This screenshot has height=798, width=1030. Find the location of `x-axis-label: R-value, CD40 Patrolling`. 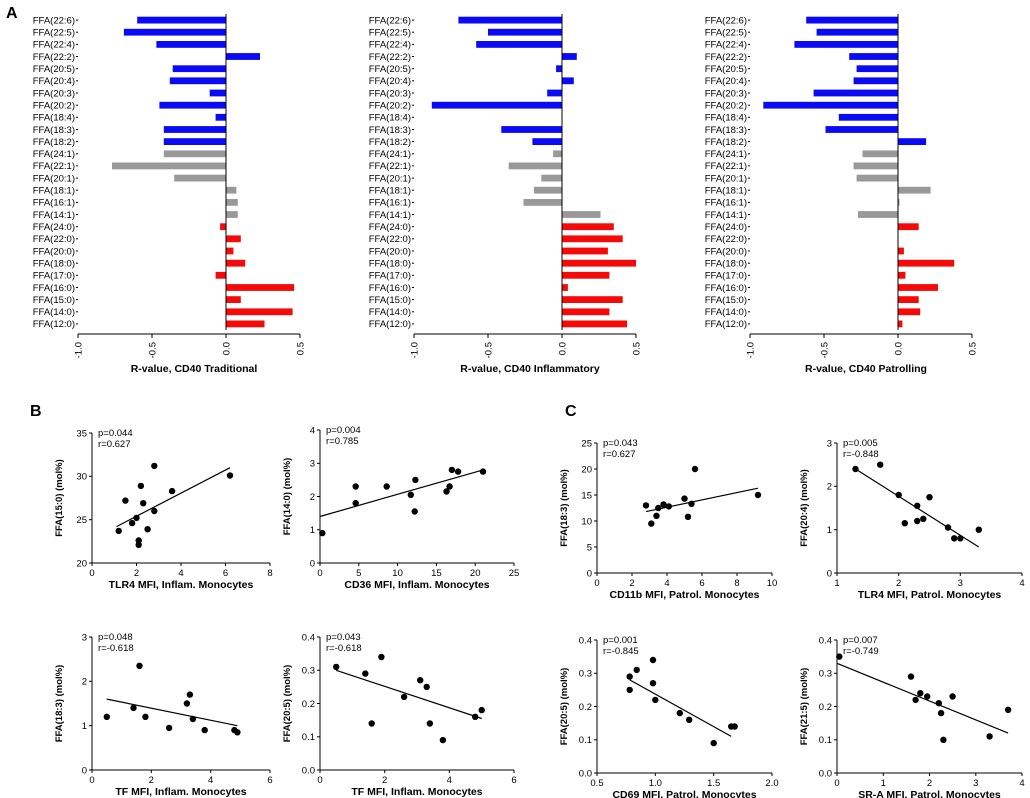

x-axis-label: R-value, CD40 Patrolling is located at coordinates (866, 369).